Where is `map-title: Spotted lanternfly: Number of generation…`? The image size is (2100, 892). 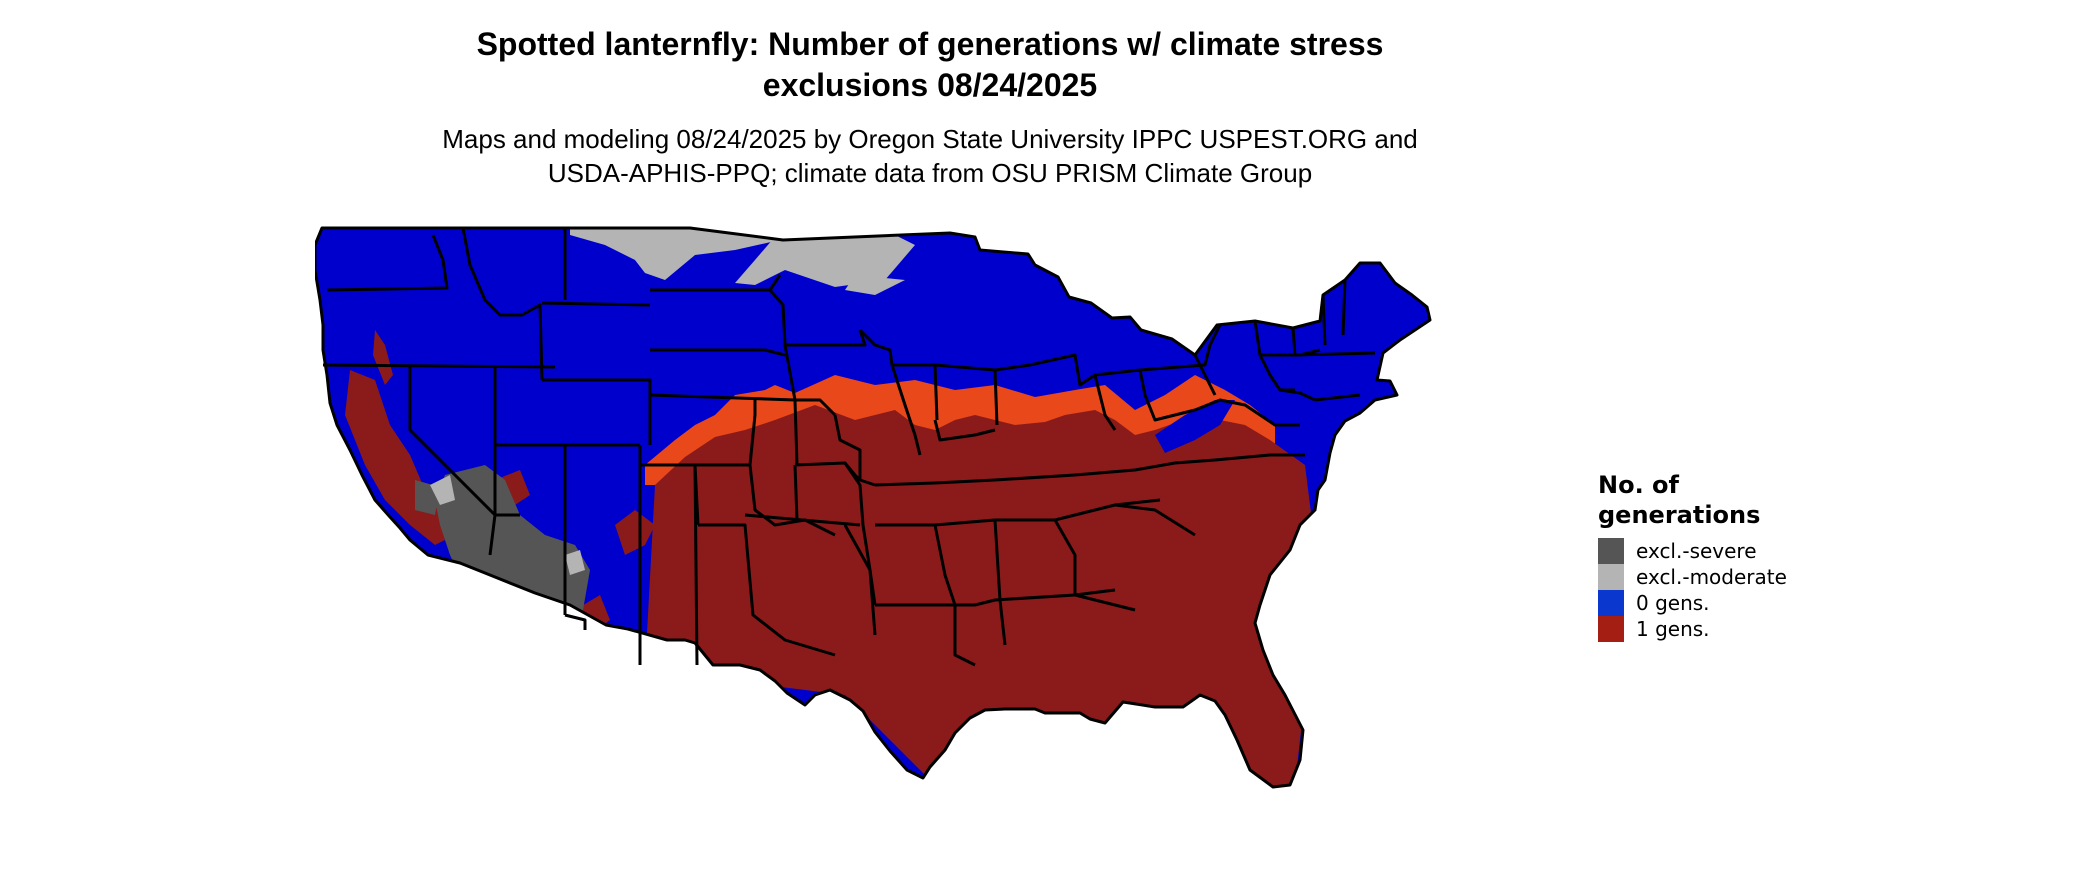 map-title: Spotted lanternfly: Number of generation… is located at coordinates (930, 64).